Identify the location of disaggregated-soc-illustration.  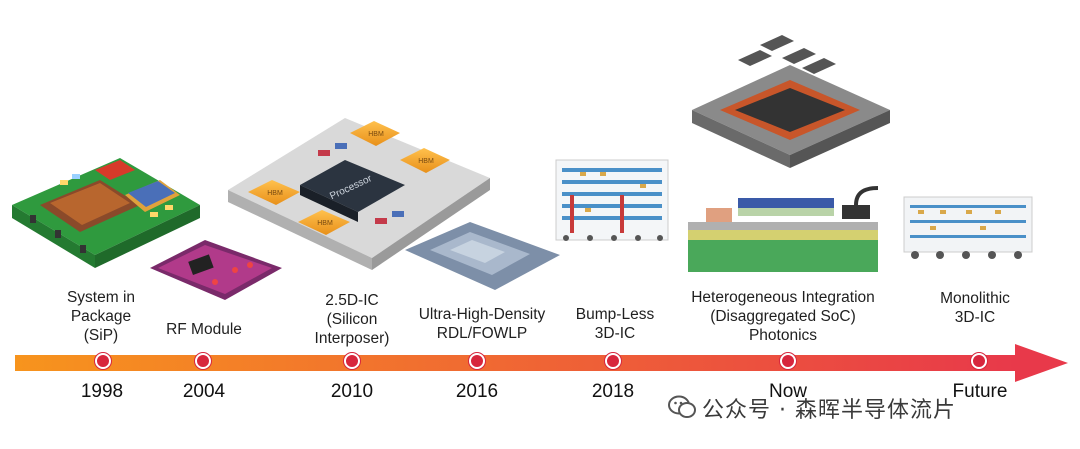
(789, 153).